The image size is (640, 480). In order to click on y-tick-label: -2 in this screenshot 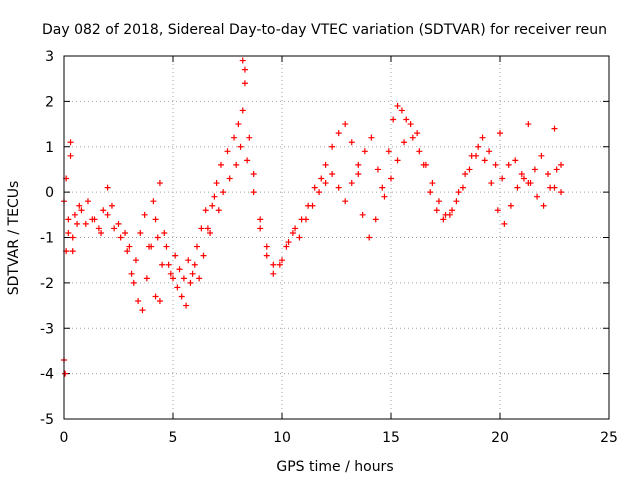, I will do `click(47, 284)`.